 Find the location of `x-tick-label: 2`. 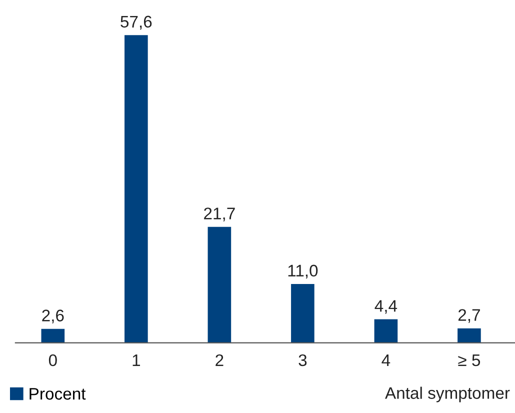

x-tick-label: 2 is located at coordinates (220, 360).